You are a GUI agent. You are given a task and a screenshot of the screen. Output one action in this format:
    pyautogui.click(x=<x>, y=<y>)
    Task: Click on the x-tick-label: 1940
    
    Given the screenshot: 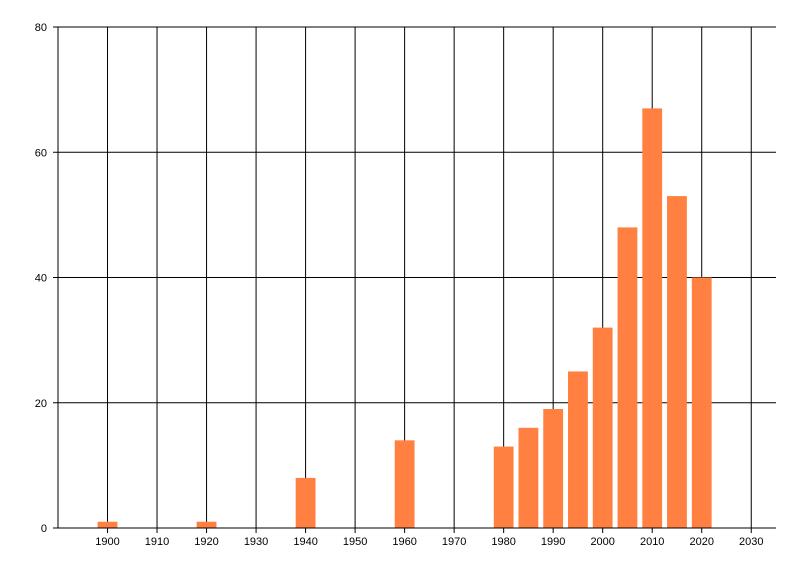 What is the action you would take?
    pyautogui.click(x=305, y=542)
    